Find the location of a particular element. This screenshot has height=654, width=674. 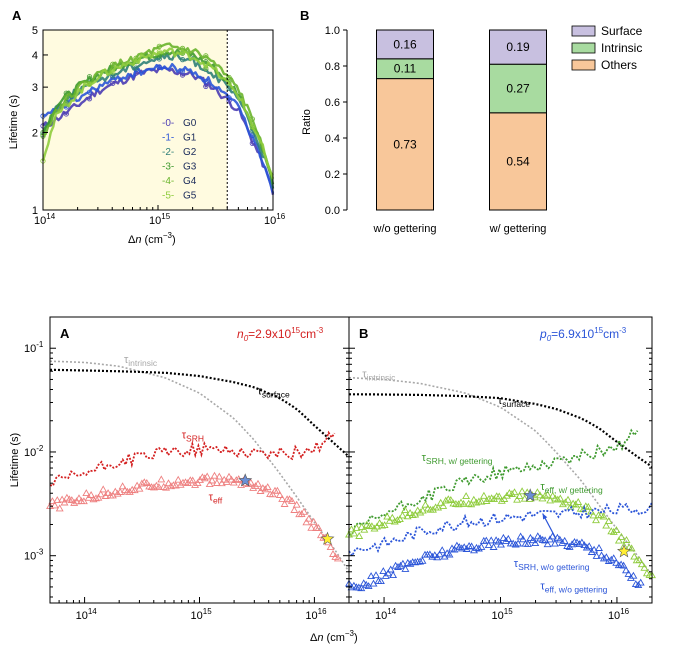

legend-swatch-Intrinsic is located at coordinates (583, 48).